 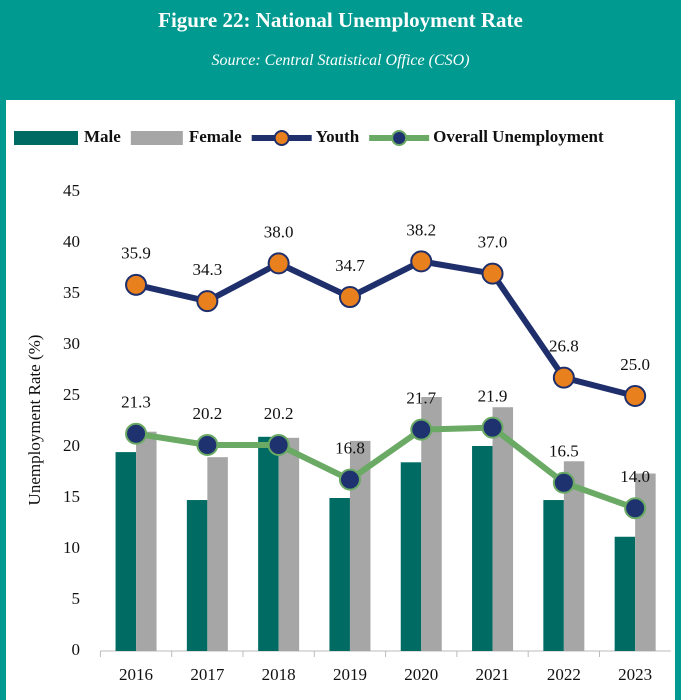 What do you see at coordinates (71, 292) in the screenshot?
I see `y-tick-label: 35` at bounding box center [71, 292].